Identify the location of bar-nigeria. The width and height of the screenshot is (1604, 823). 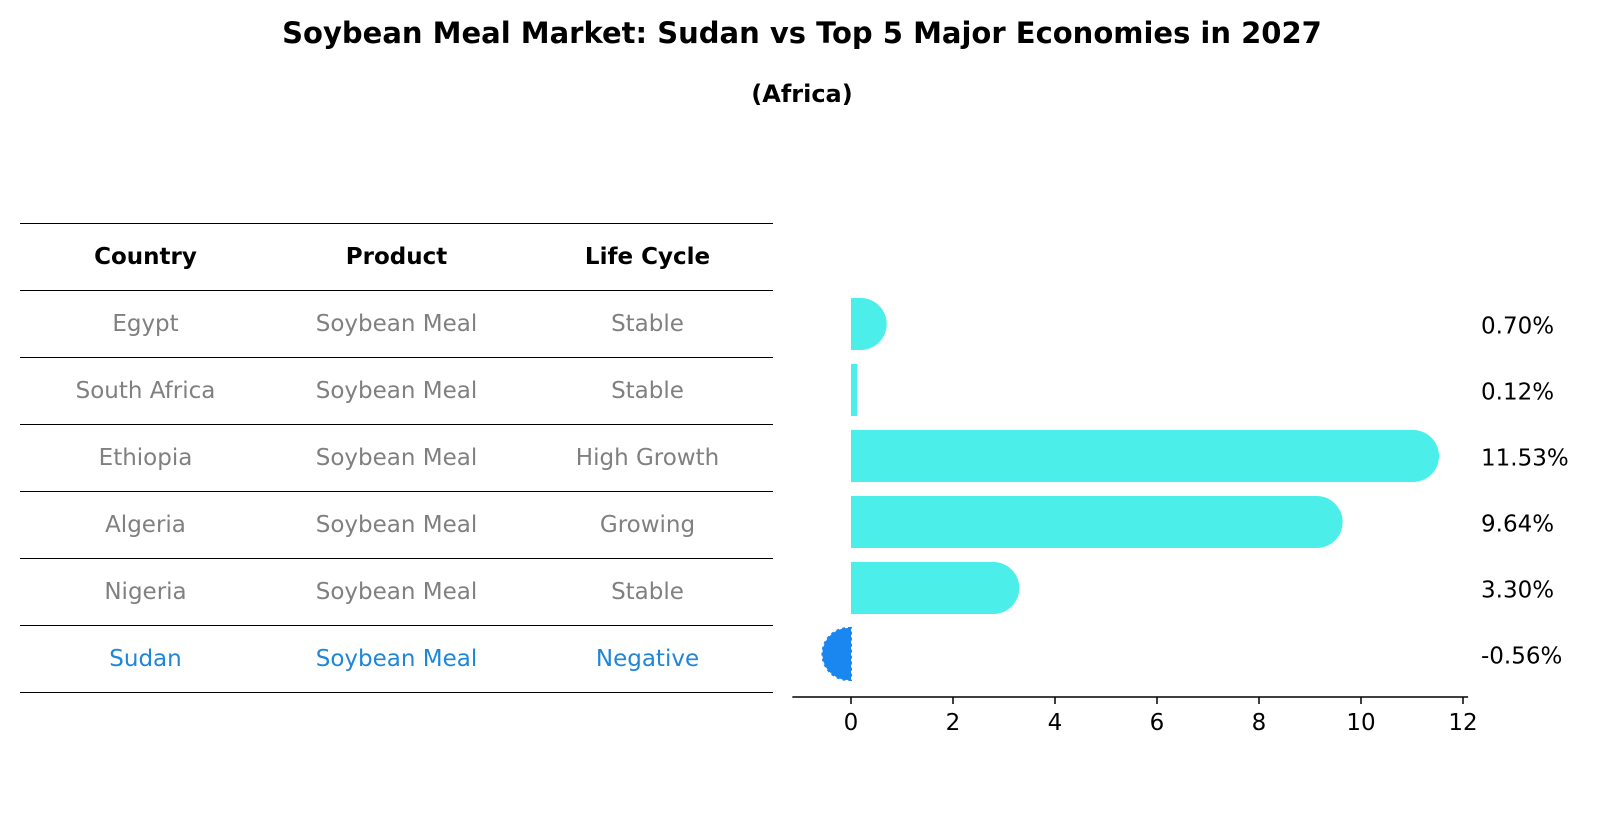
(935, 588).